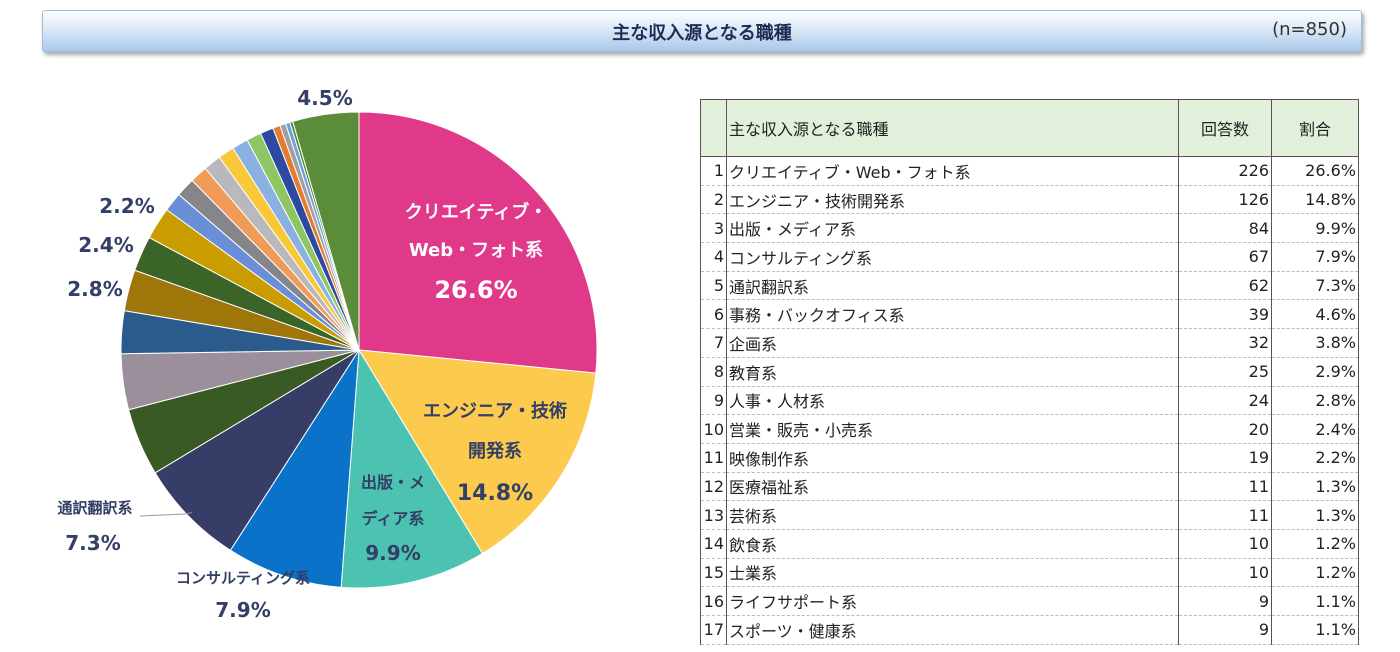  What do you see at coordinates (1315, 458) in the screenshot?
I see `row-ratio: 2.2%` at bounding box center [1315, 458].